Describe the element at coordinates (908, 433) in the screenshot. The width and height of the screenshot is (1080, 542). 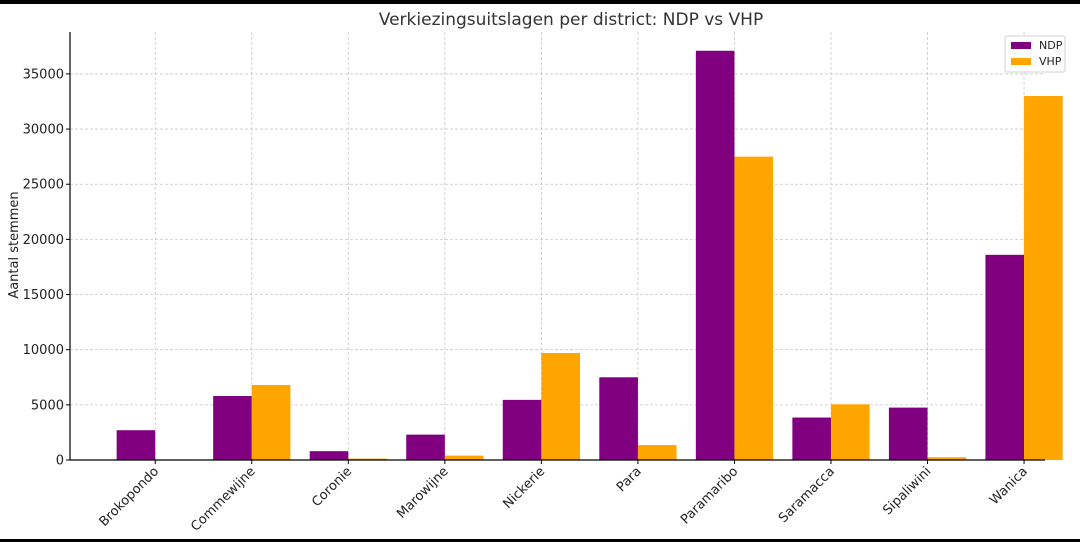
I see `bar-ndp-sipaliwini` at that location.